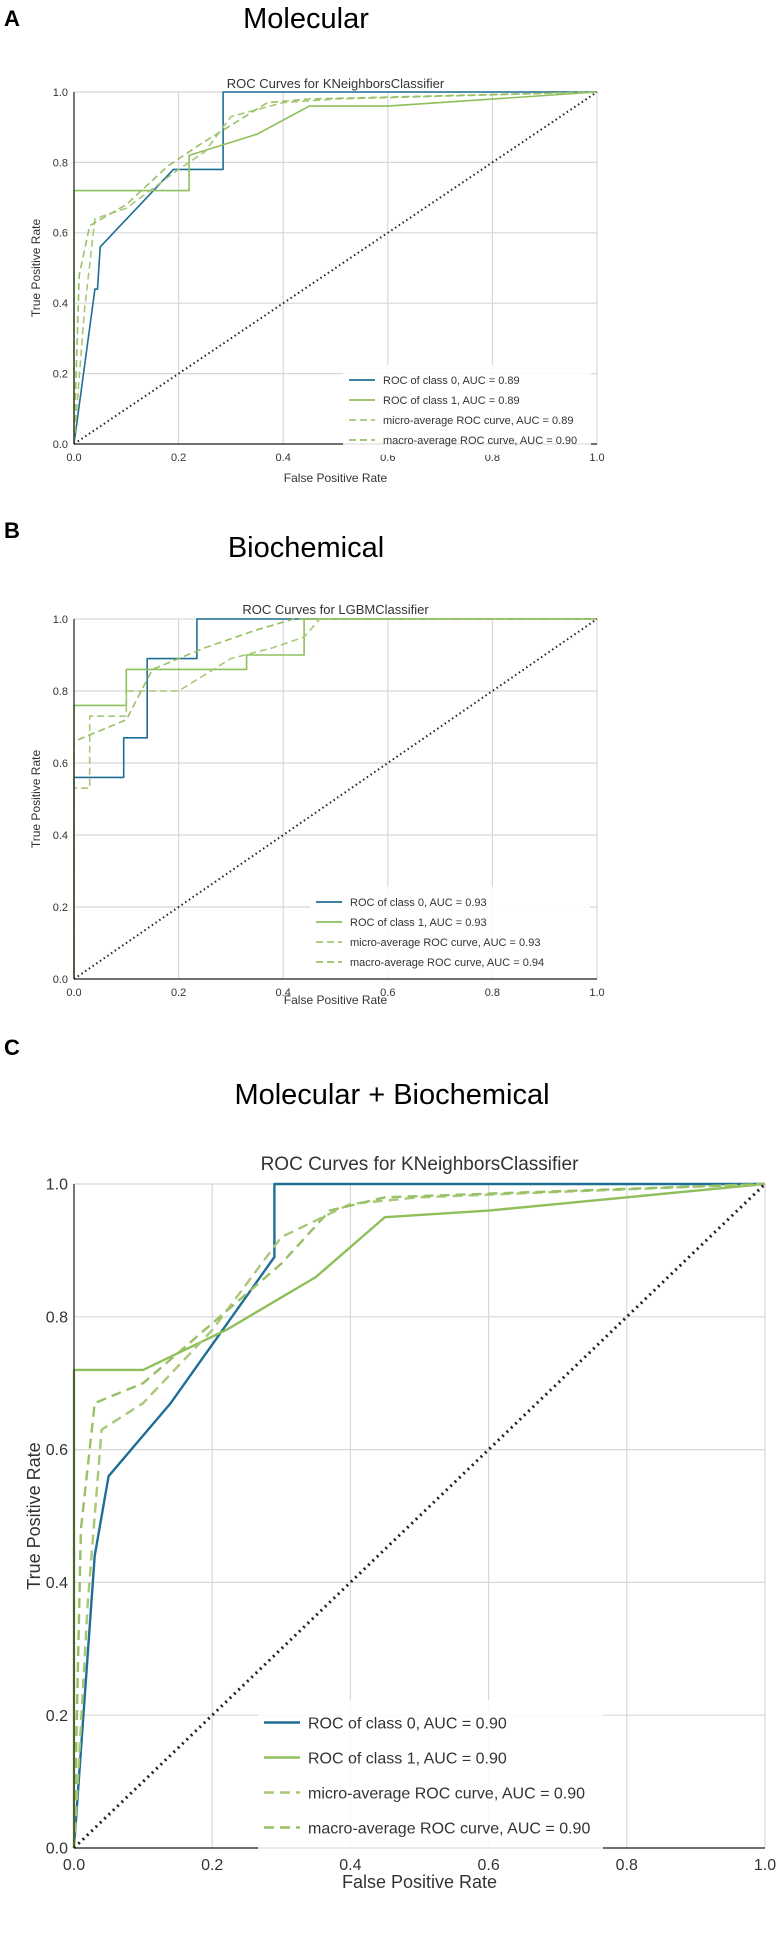  I want to click on chance-diagonal-line, so click(335, 268).